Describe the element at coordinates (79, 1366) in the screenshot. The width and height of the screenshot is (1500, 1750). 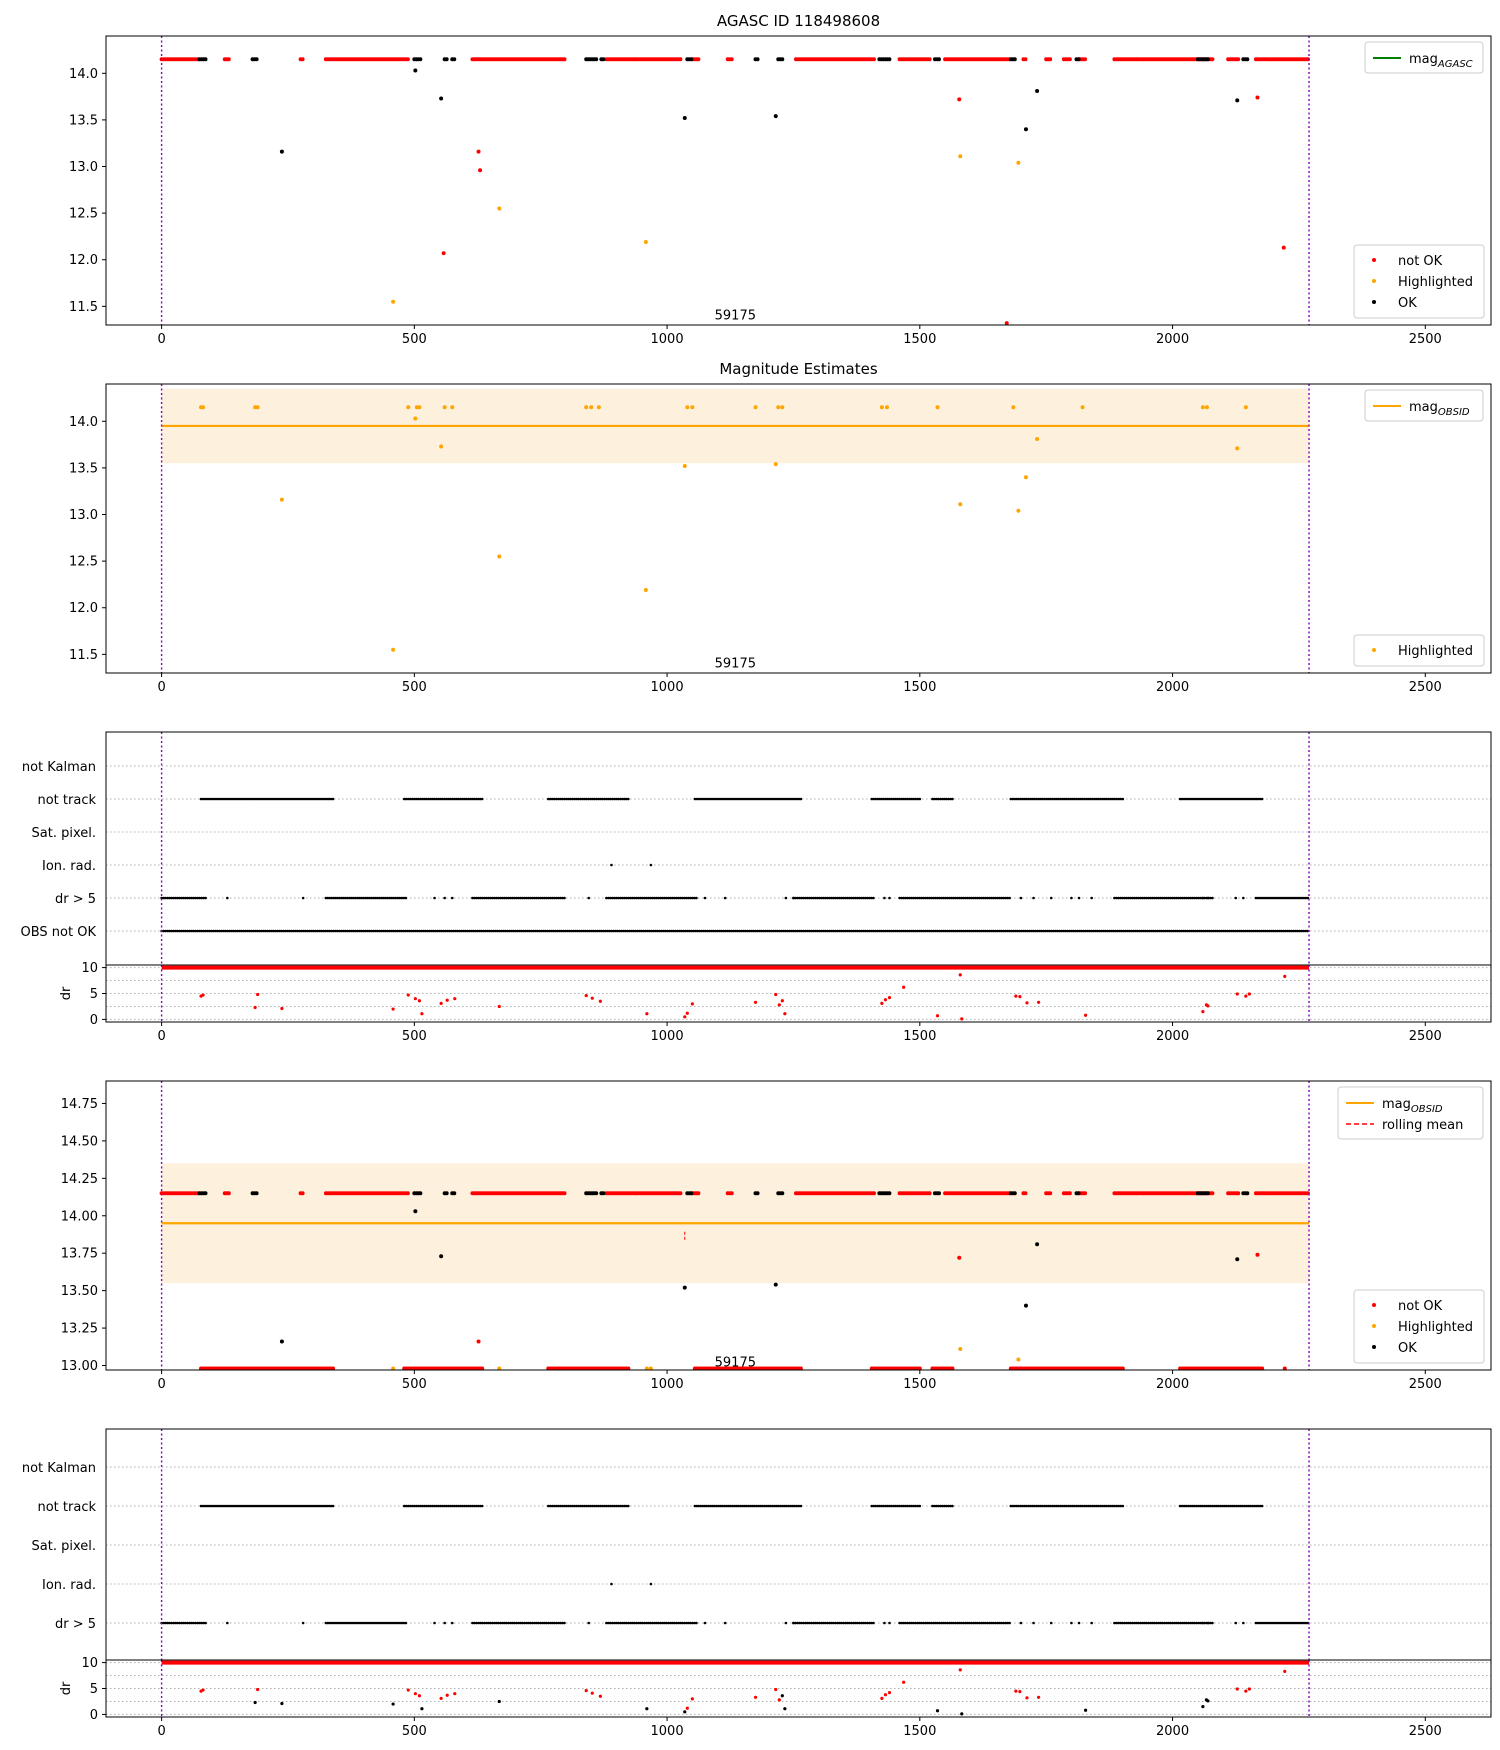
I see `y-tick-label: 13.00` at that location.